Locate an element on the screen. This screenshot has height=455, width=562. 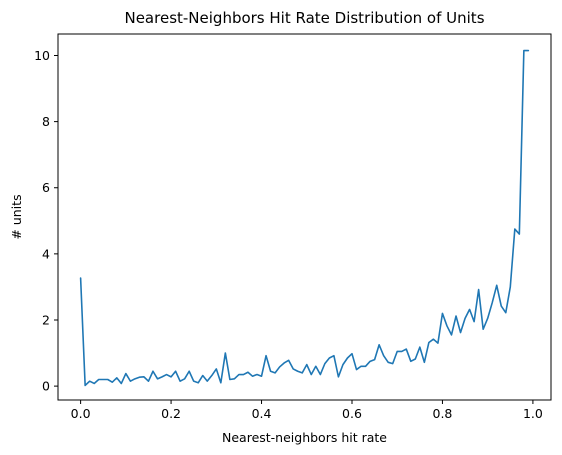
x-tick-label: 0.2 is located at coordinates (171, 413).